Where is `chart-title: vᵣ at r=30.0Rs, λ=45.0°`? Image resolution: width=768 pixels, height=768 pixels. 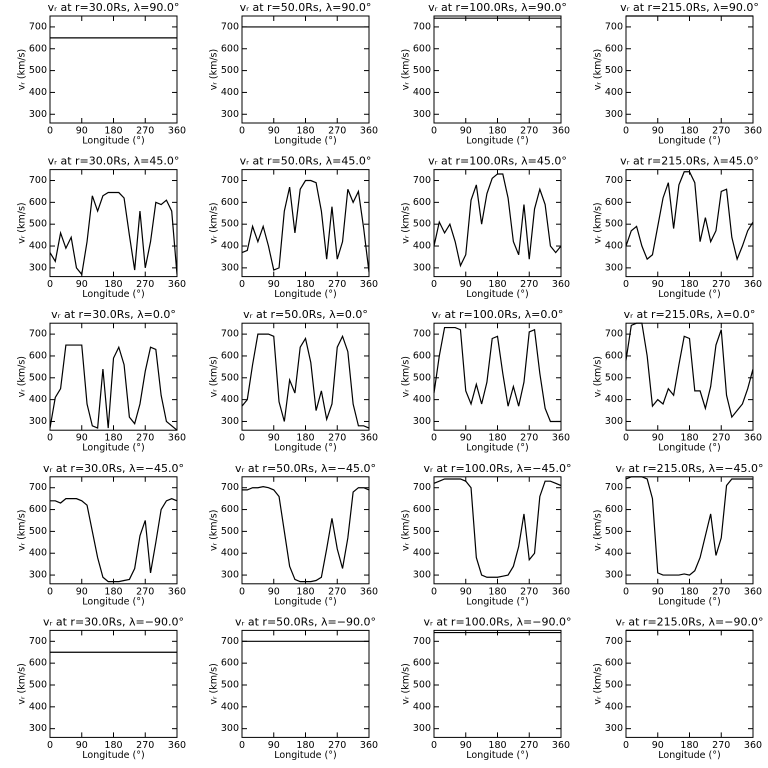
chart-title: vᵣ at r=30.0Rs, λ=45.0° is located at coordinates (114, 161).